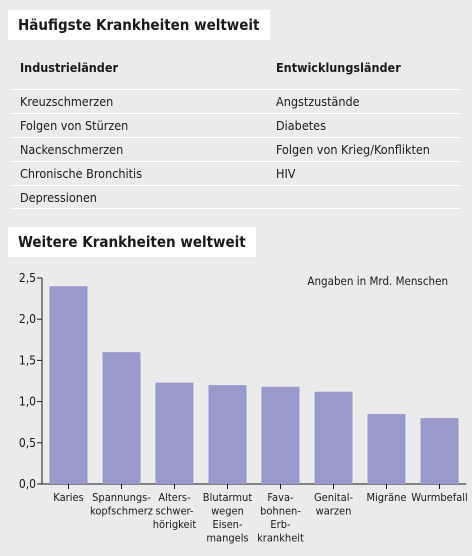  What do you see at coordinates (67, 101) in the screenshot?
I see `industrial-cell: Kreuzschmerzen` at bounding box center [67, 101].